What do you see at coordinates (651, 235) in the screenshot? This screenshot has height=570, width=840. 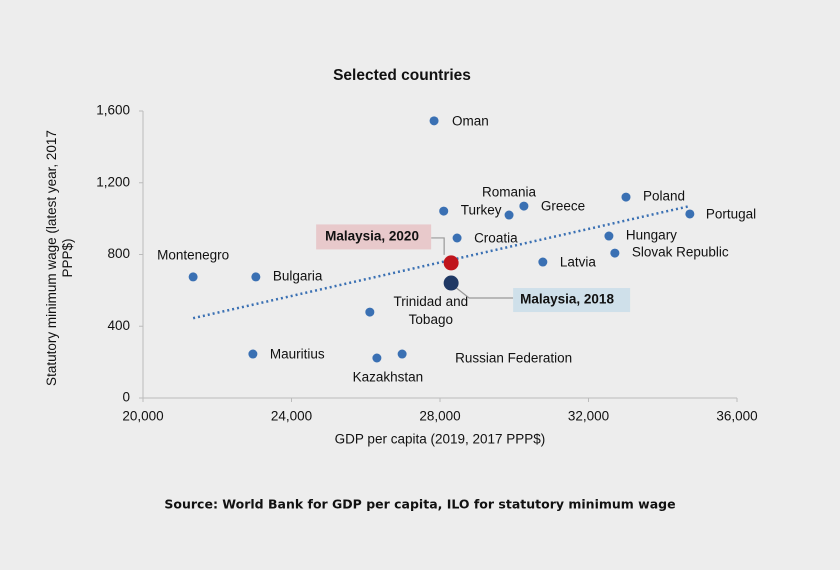 I see `point-label: Hungary` at bounding box center [651, 235].